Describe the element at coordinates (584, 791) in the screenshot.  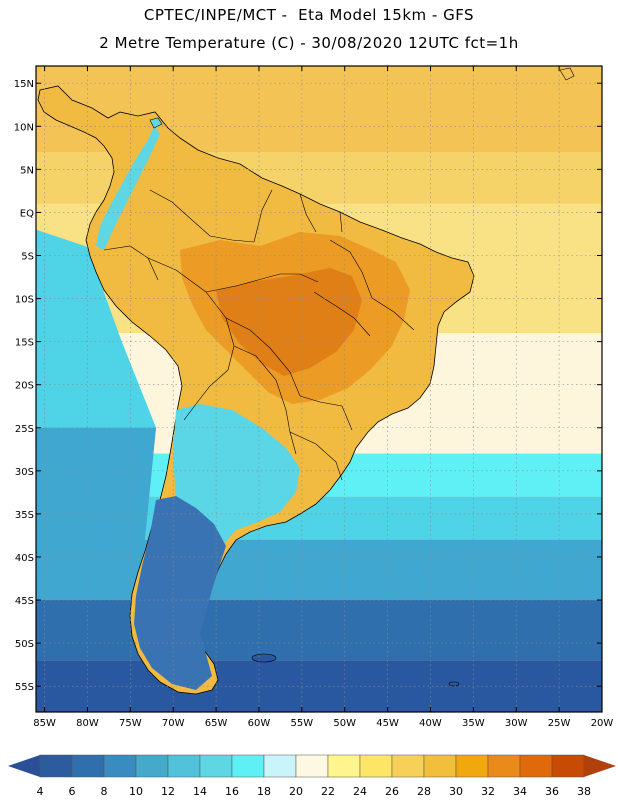
I see `colorbar-label: 38` at that location.